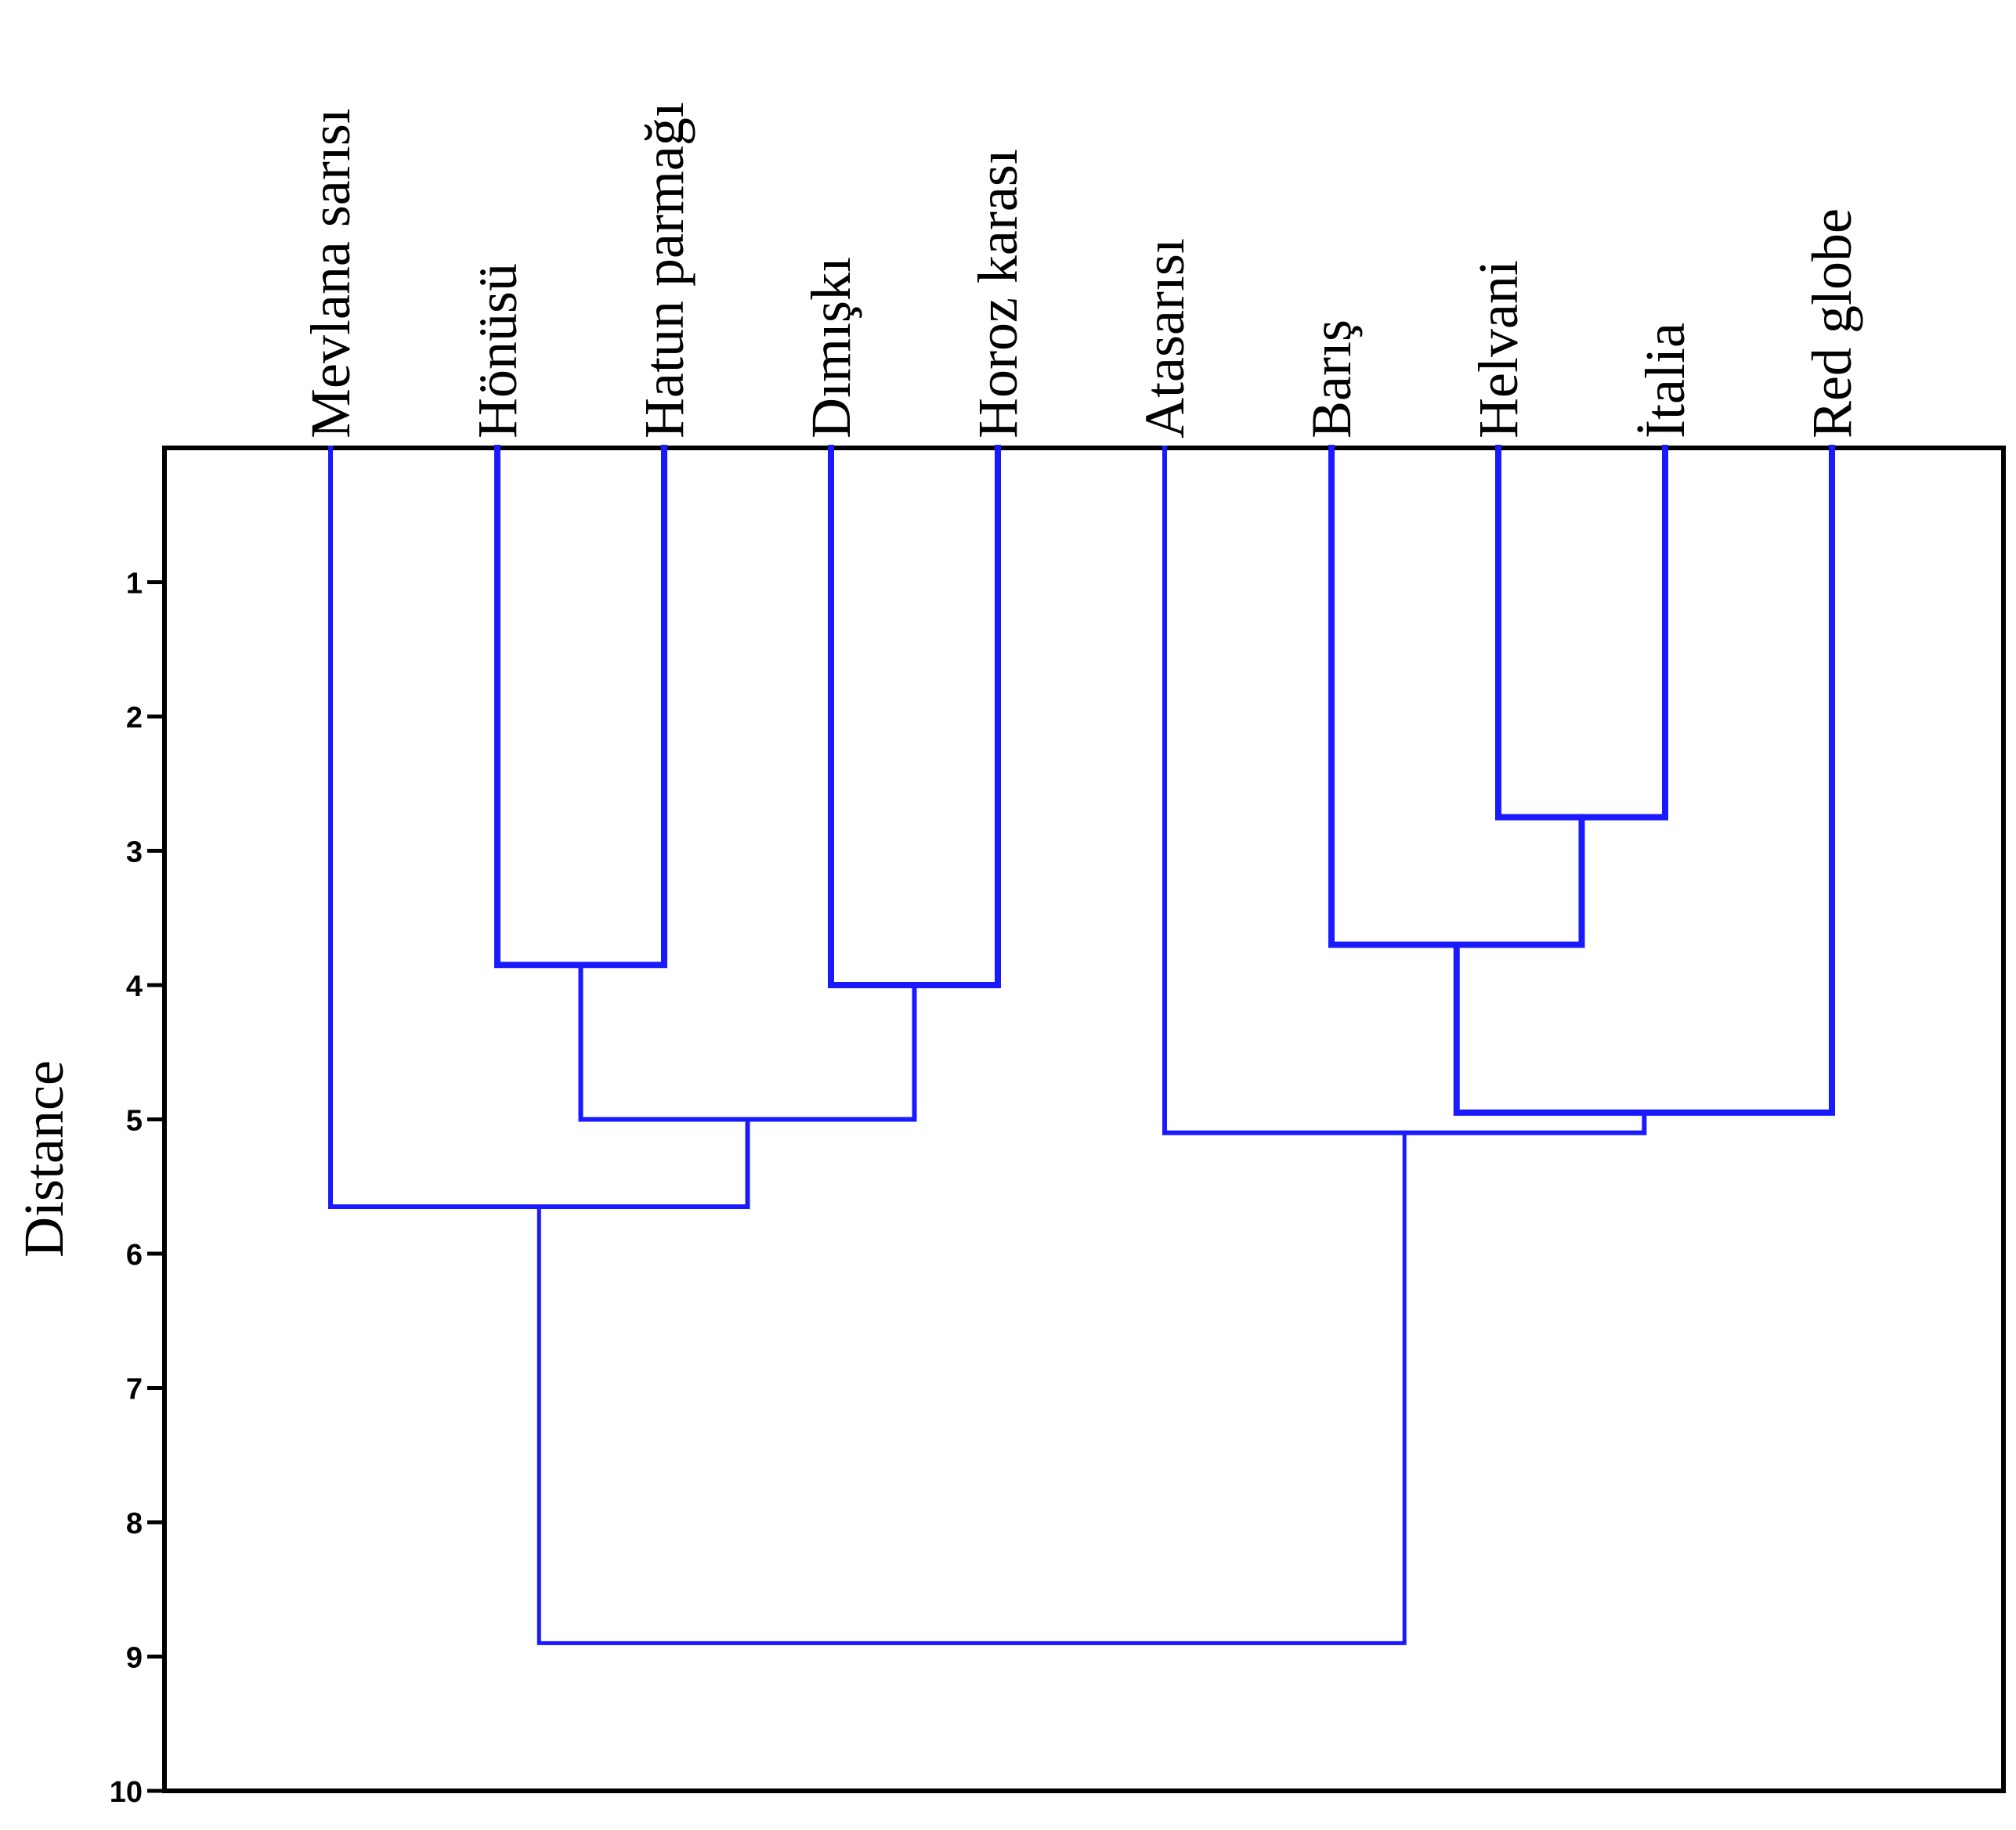  I want to click on y-tick-label-6: 6, so click(134, 1255).